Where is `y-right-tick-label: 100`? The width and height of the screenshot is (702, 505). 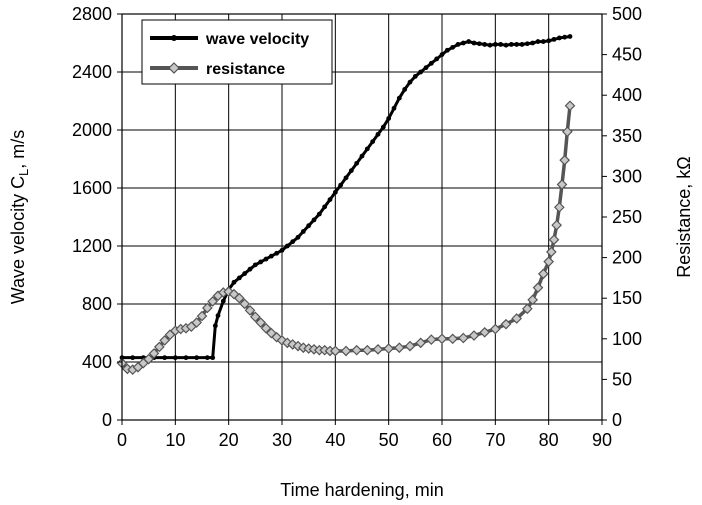 y-right-tick-label: 100 is located at coordinates (627, 339).